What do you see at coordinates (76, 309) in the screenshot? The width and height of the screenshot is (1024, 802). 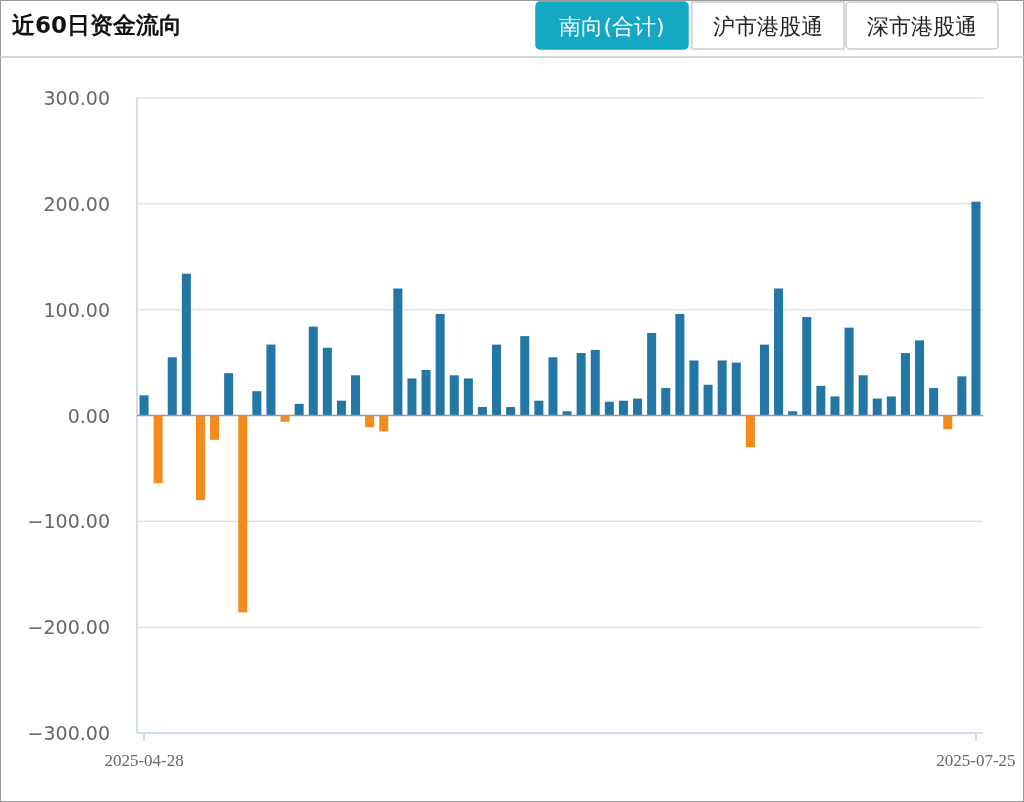 I see `y-tick-label: 100.00` at bounding box center [76, 309].